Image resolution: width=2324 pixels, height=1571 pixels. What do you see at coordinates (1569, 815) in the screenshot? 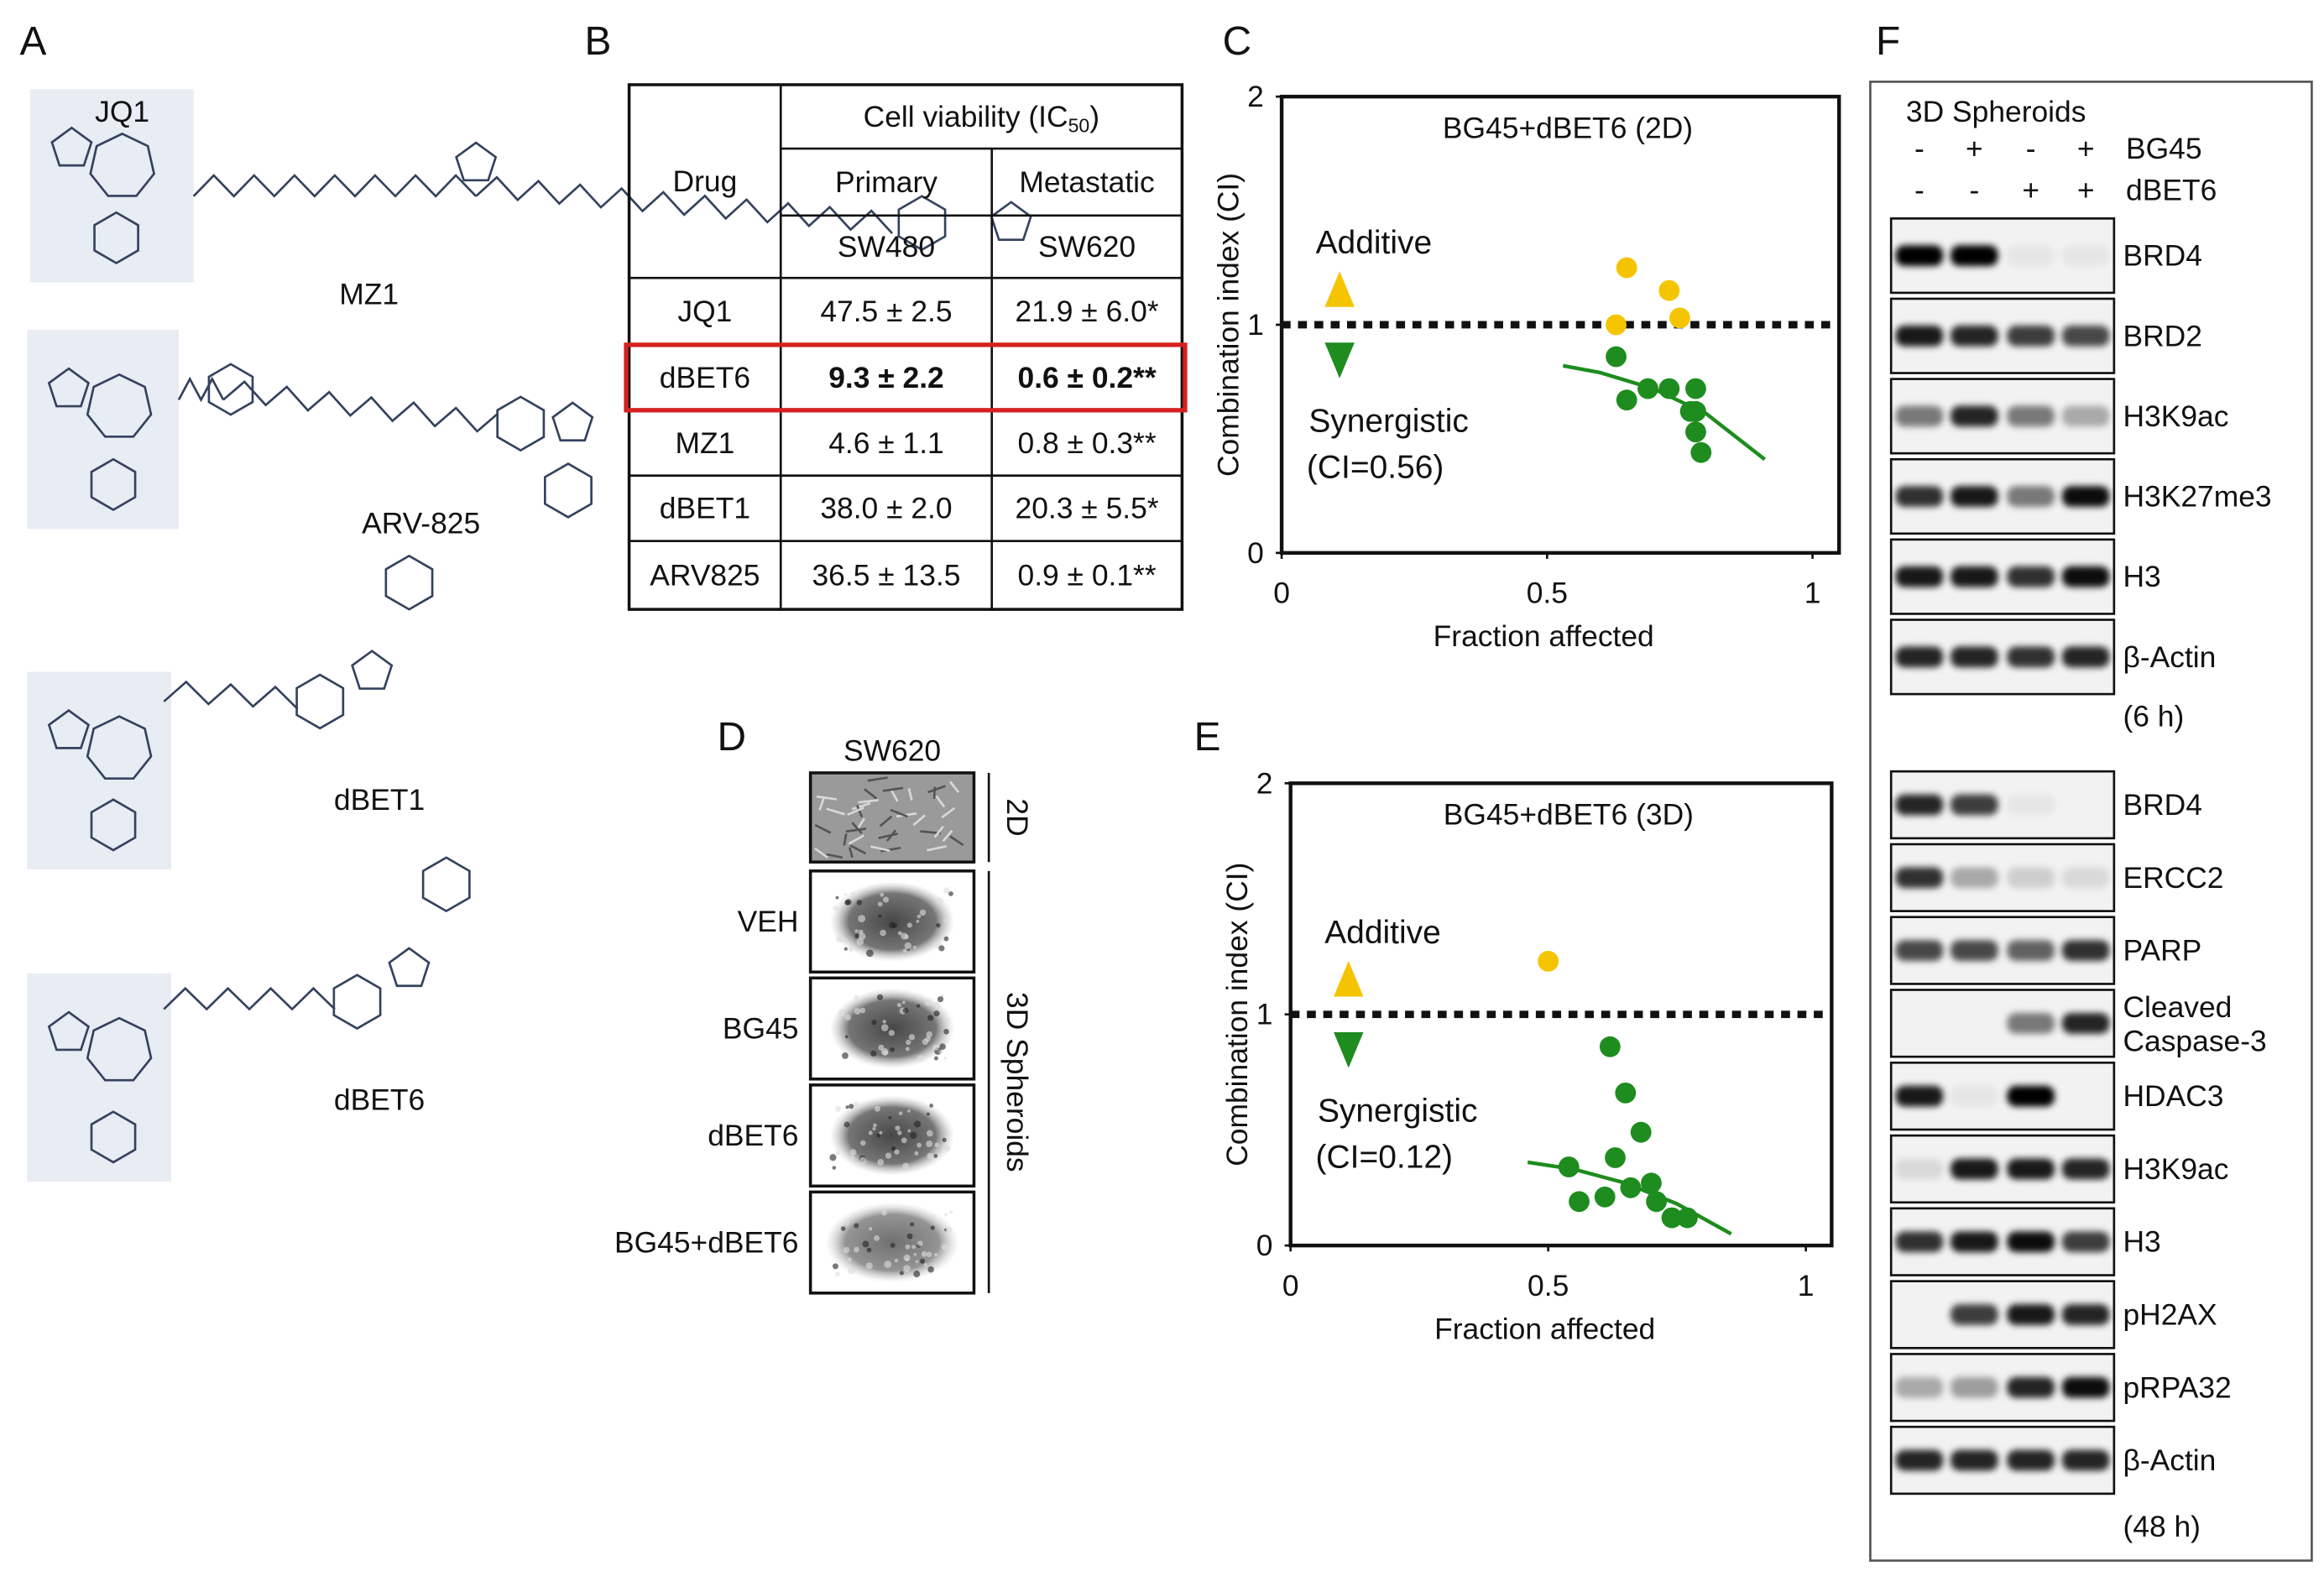
I see `chart-title: BG45+dBET6 (3D)` at bounding box center [1569, 815].